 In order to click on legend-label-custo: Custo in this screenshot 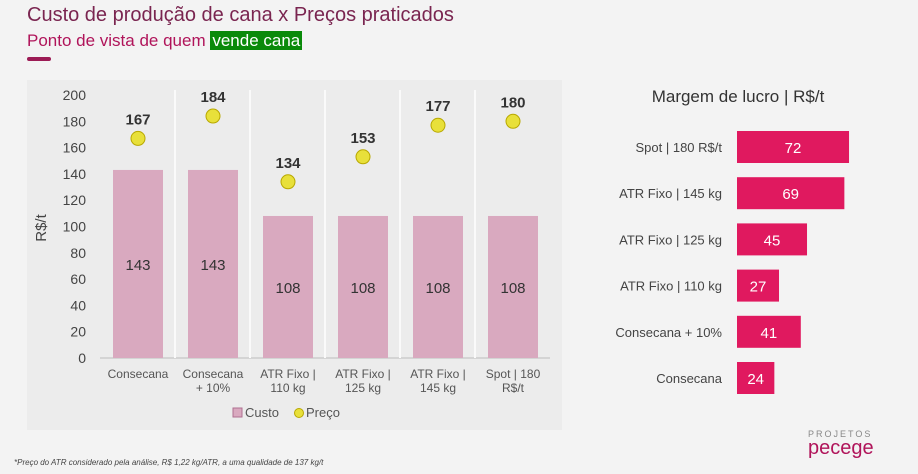, I will do `click(262, 412)`.